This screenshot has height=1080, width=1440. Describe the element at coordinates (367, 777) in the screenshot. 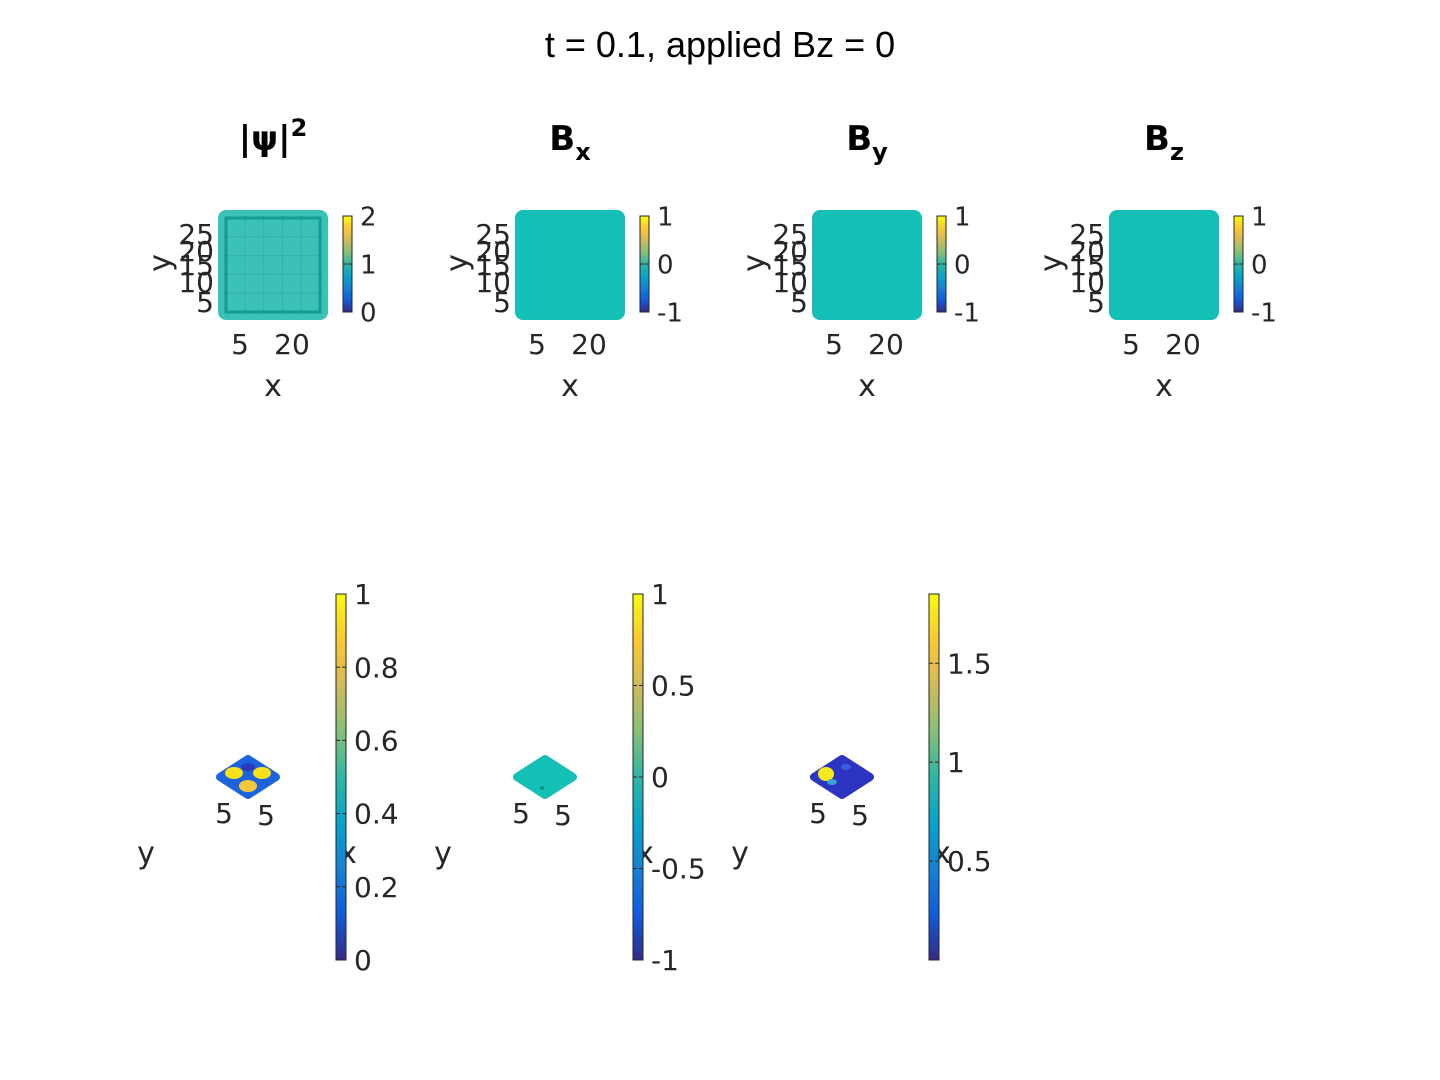

I see `colorbar-panel-5: 1 0.8 0.6 0.4 0.2 0` at that location.